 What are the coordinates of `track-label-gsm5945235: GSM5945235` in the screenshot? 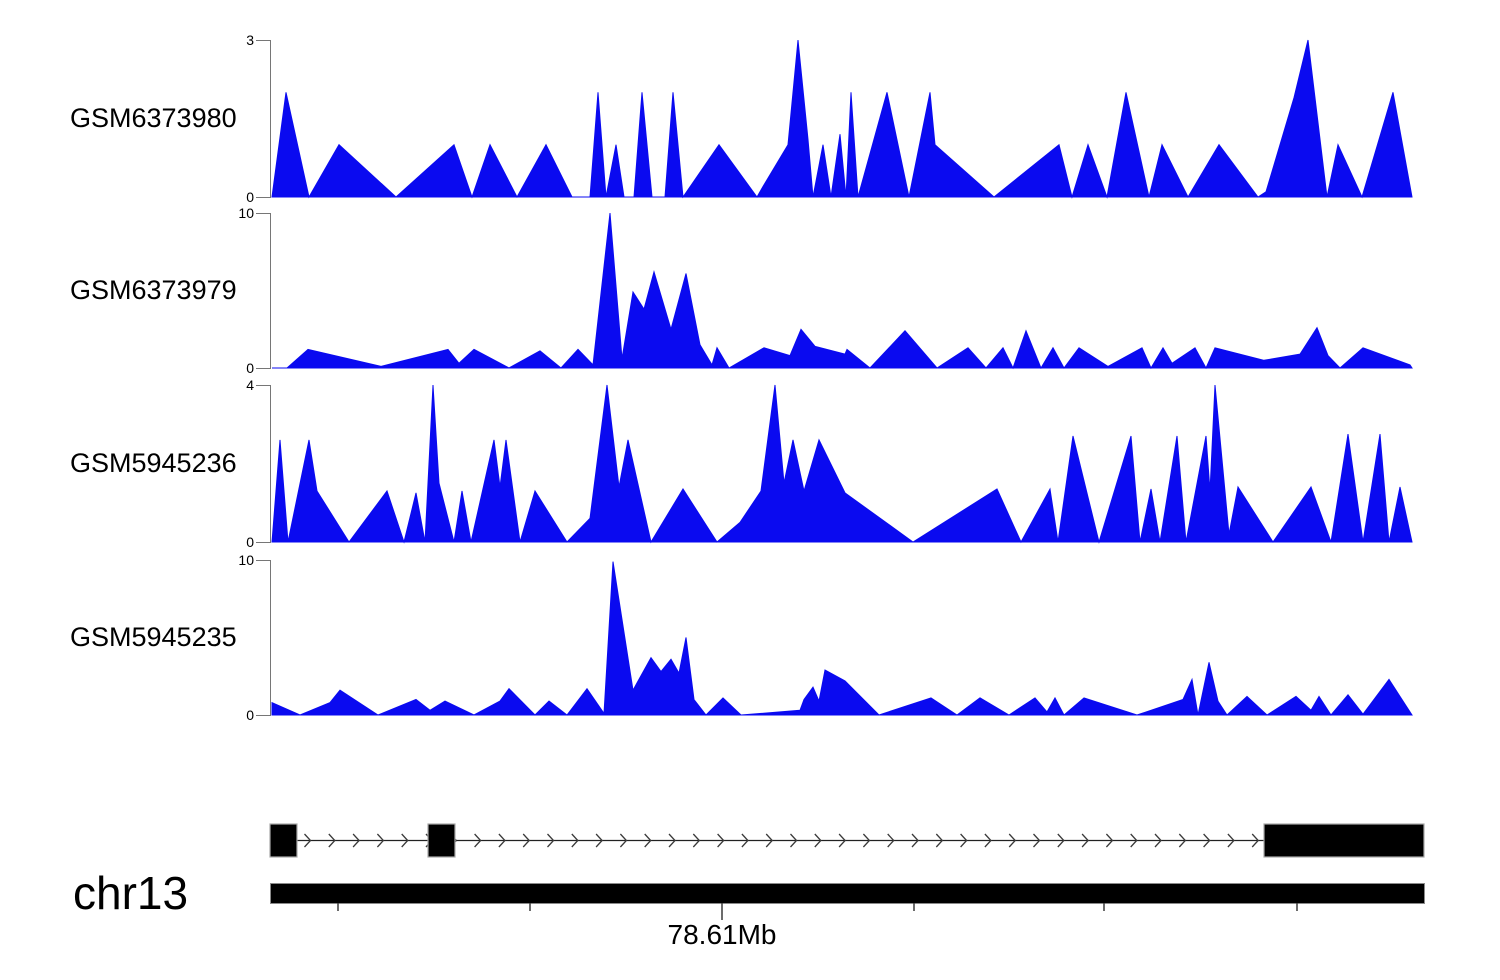 It's located at (153, 637).